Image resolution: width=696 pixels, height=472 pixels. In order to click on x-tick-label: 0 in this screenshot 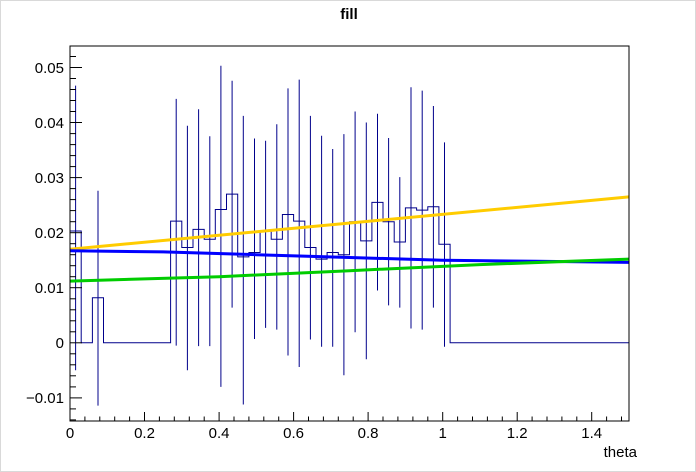, I will do `click(70, 433)`.